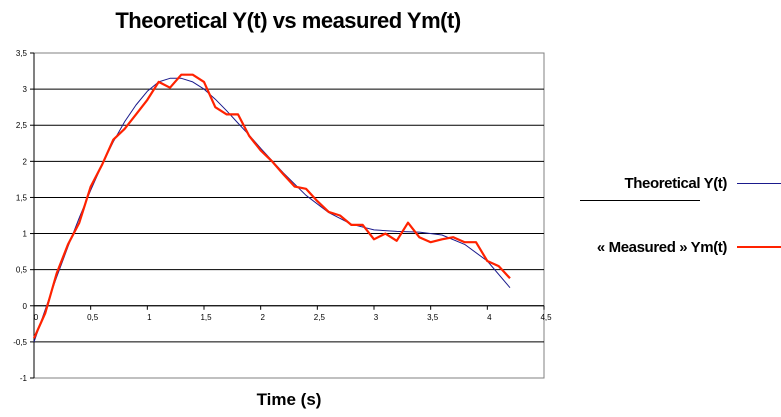  I want to click on x-tick-label: 3,5, so click(433, 317).